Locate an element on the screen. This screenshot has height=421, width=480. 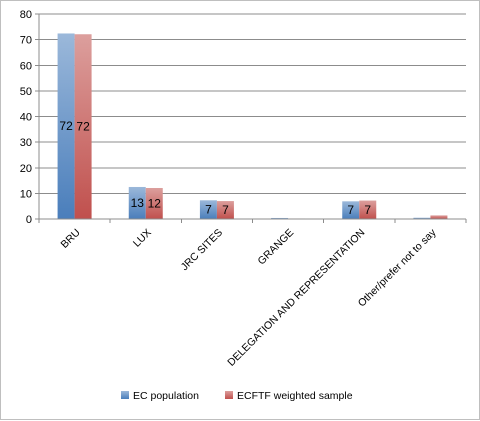
y-tick-label: 50 is located at coordinates (26, 92).